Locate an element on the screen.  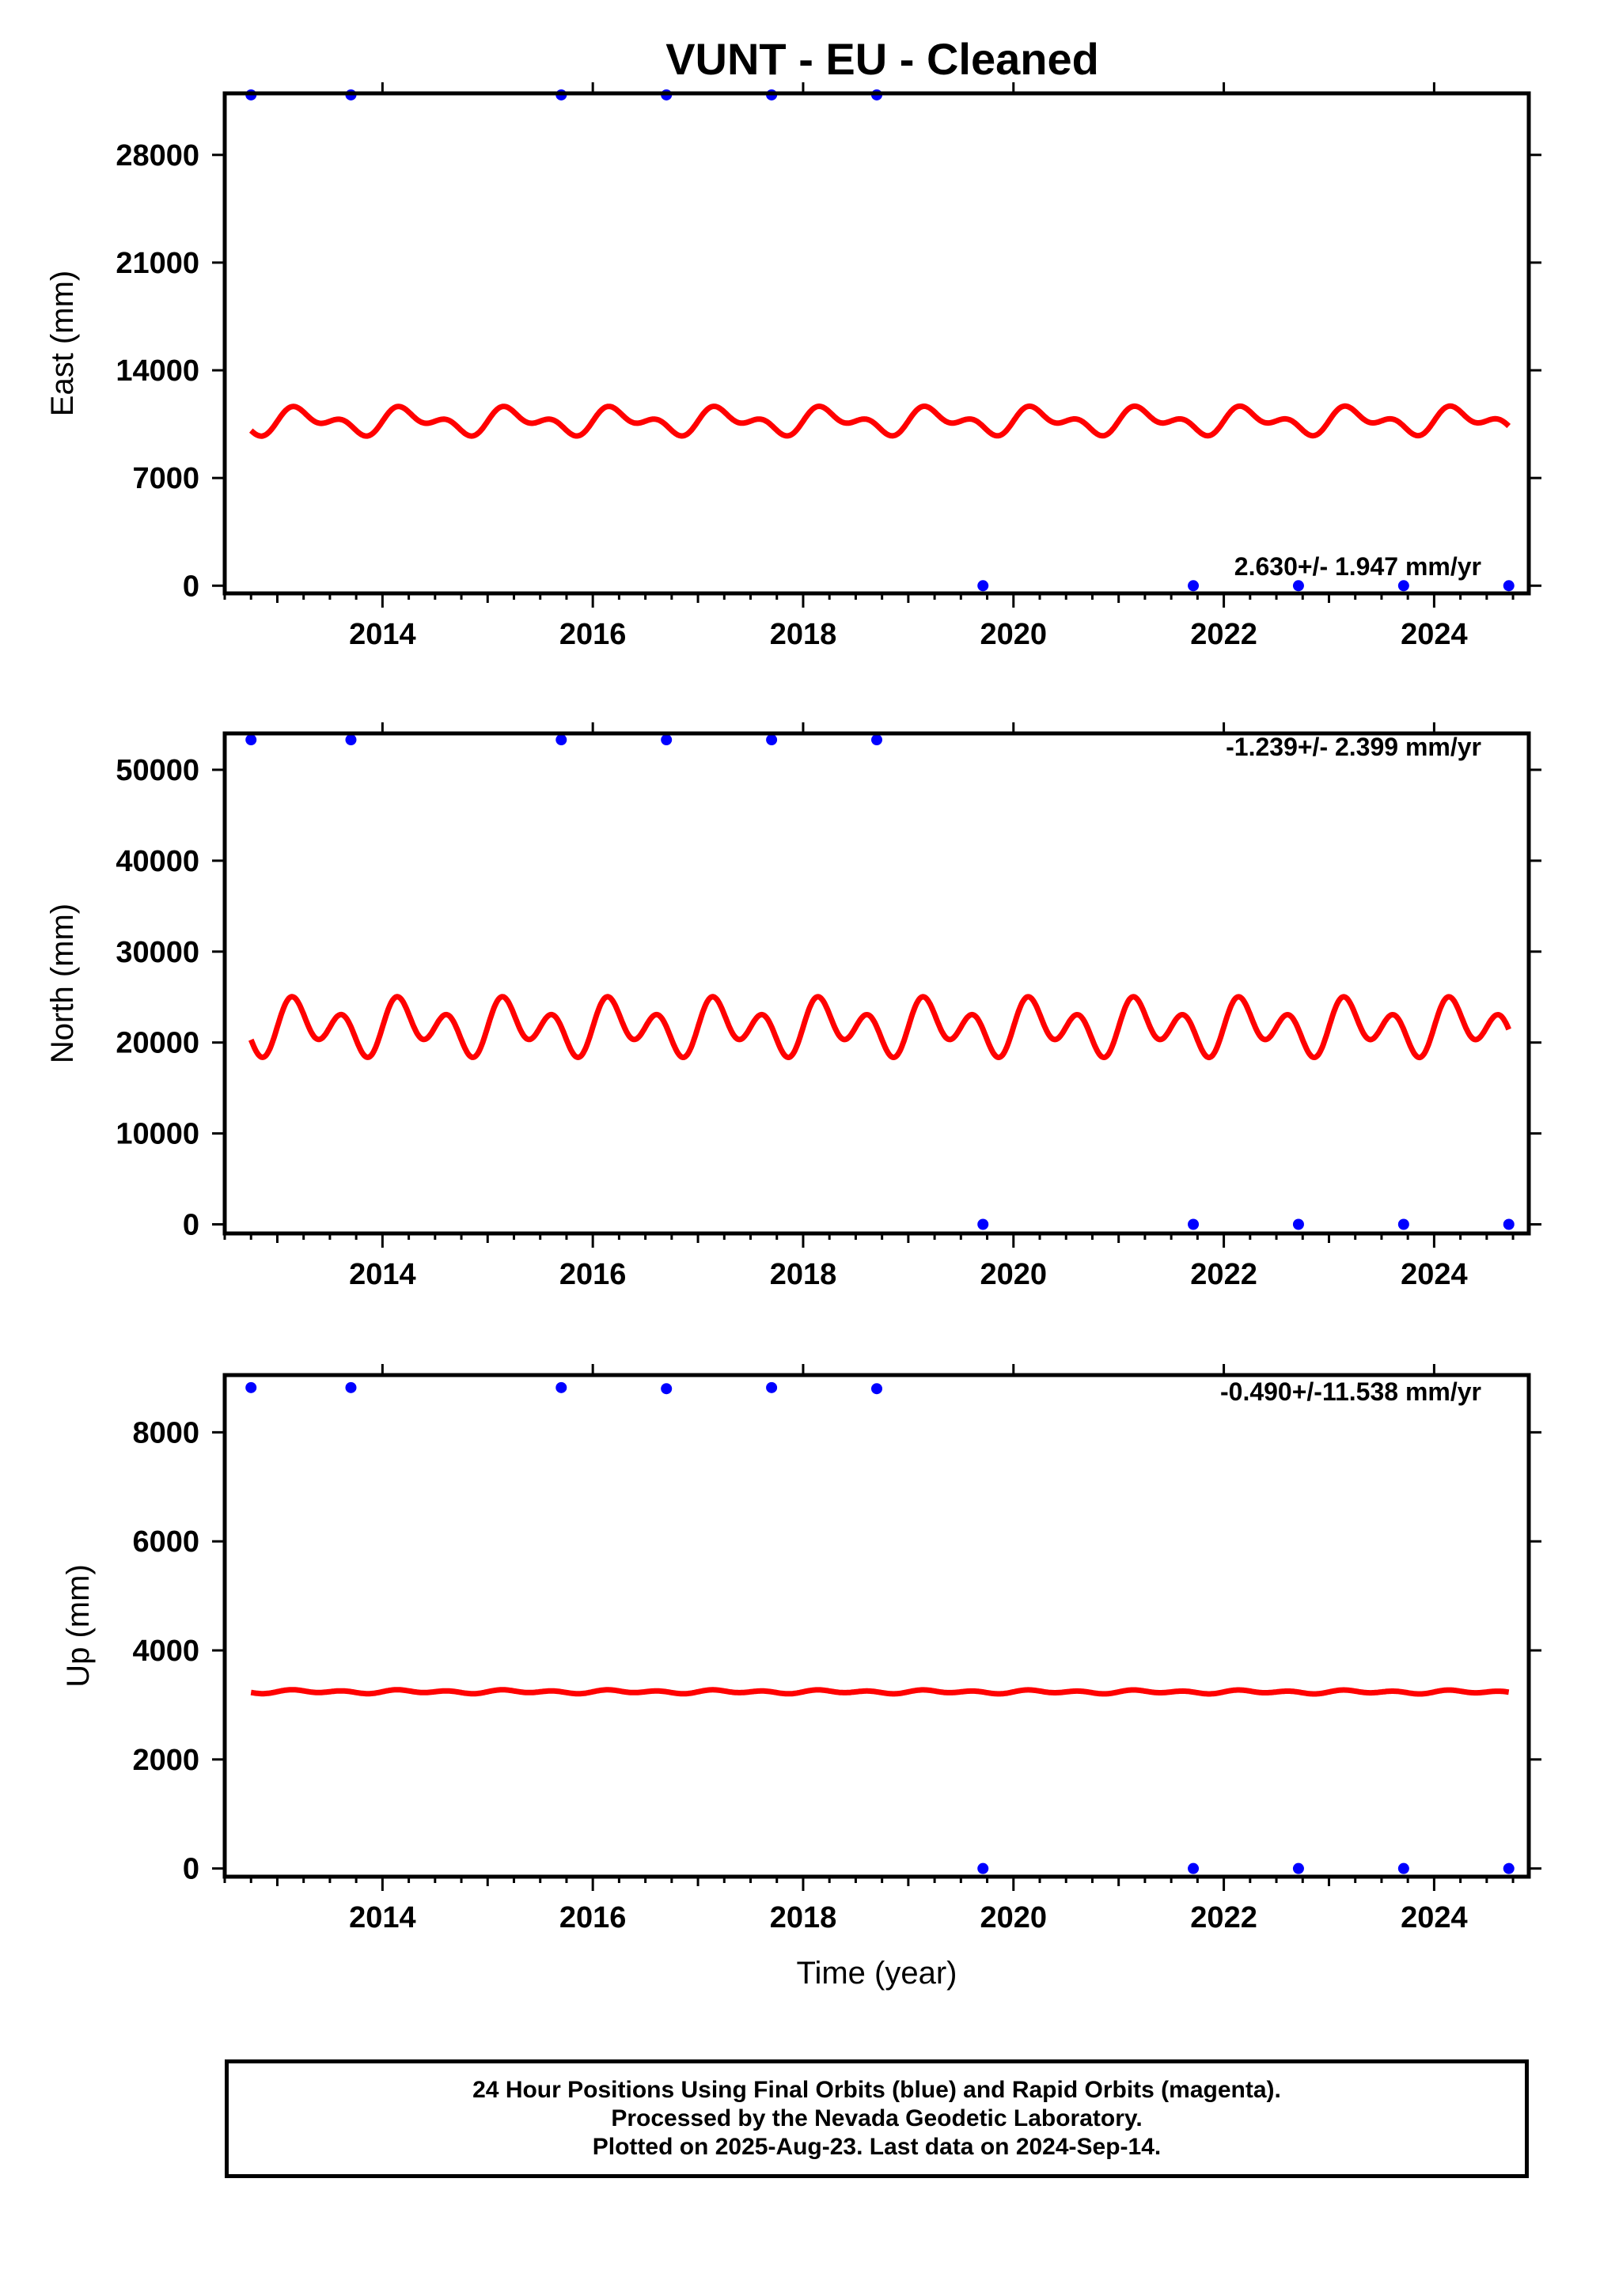
north-x-tick-label: 2022 is located at coordinates (1223, 1275).